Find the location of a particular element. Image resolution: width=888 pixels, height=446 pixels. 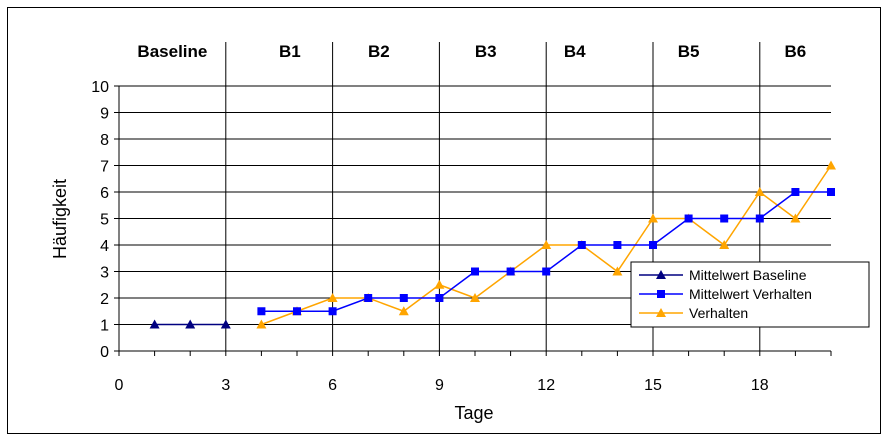

y-tick-label: 7 is located at coordinates (104, 167).